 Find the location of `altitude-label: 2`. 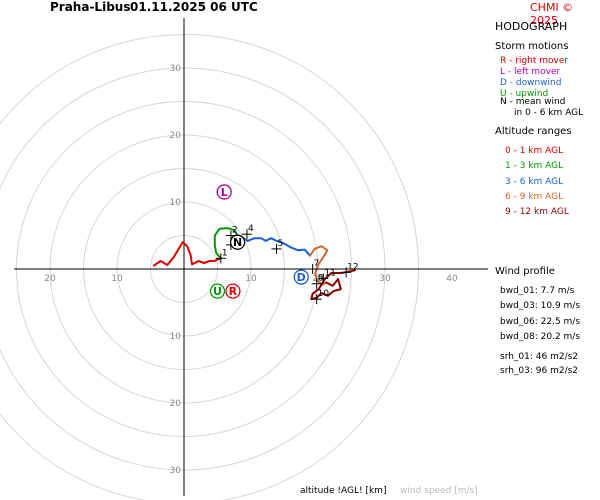

altitude-label: 2 is located at coordinates (235, 231).